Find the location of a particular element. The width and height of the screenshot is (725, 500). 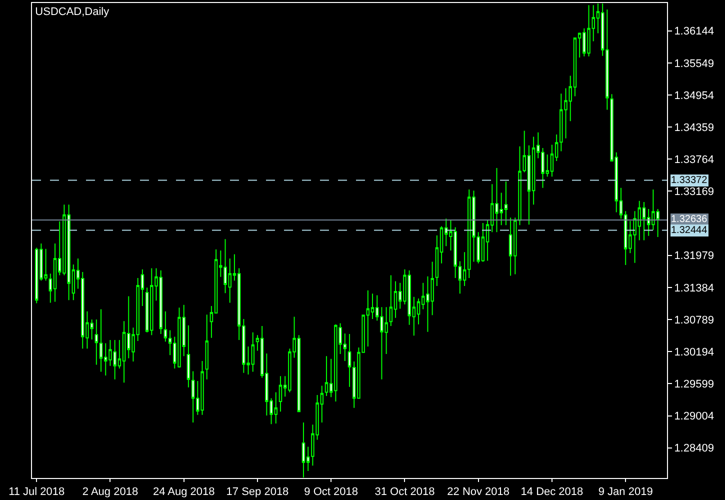

y-tick-label: 1.34954 is located at coordinates (694, 96).